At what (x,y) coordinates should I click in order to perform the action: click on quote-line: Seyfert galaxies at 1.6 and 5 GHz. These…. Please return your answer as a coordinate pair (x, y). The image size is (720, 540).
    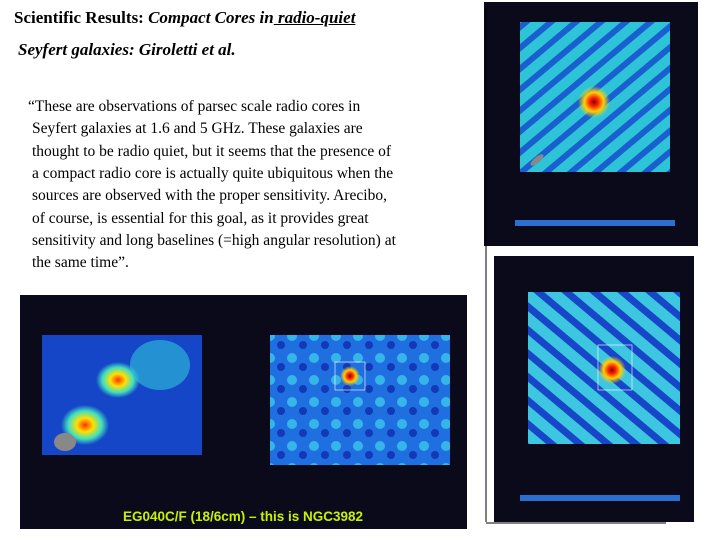
    Looking at the image, I should click on (197, 129).